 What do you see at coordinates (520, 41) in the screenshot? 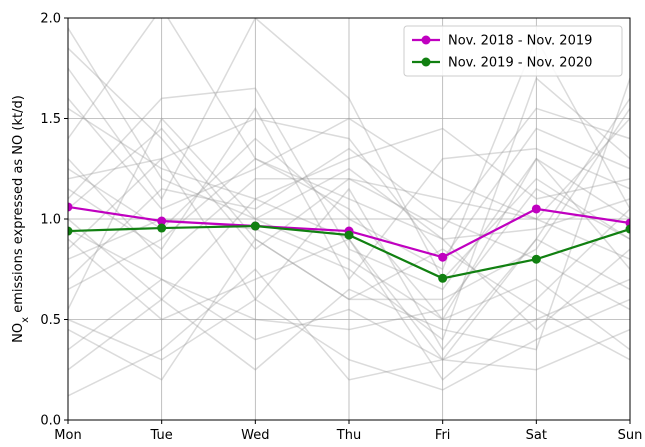
I see `legend-label: Nov. 2018 - Nov. 2019` at bounding box center [520, 41].